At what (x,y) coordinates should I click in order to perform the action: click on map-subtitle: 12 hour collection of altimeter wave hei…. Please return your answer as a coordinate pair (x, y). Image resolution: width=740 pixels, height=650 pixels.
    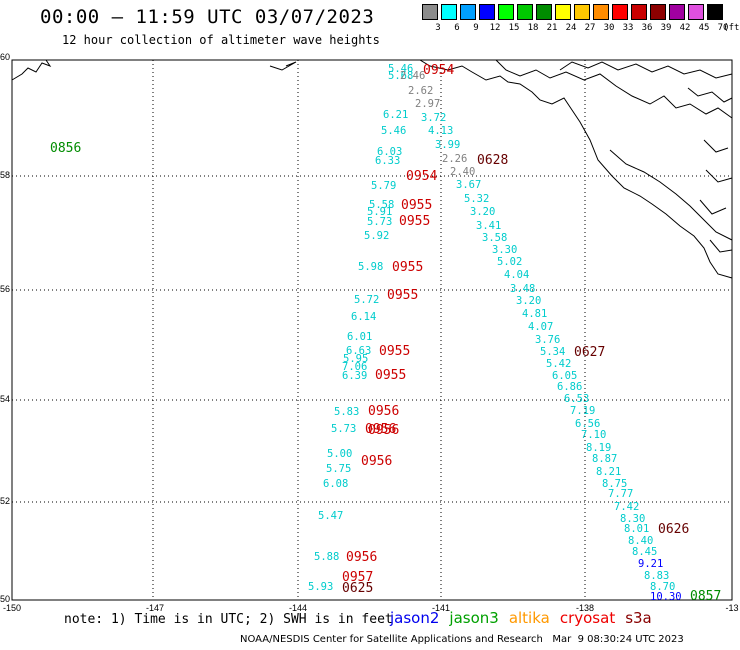
    Looking at the image, I should click on (221, 40).